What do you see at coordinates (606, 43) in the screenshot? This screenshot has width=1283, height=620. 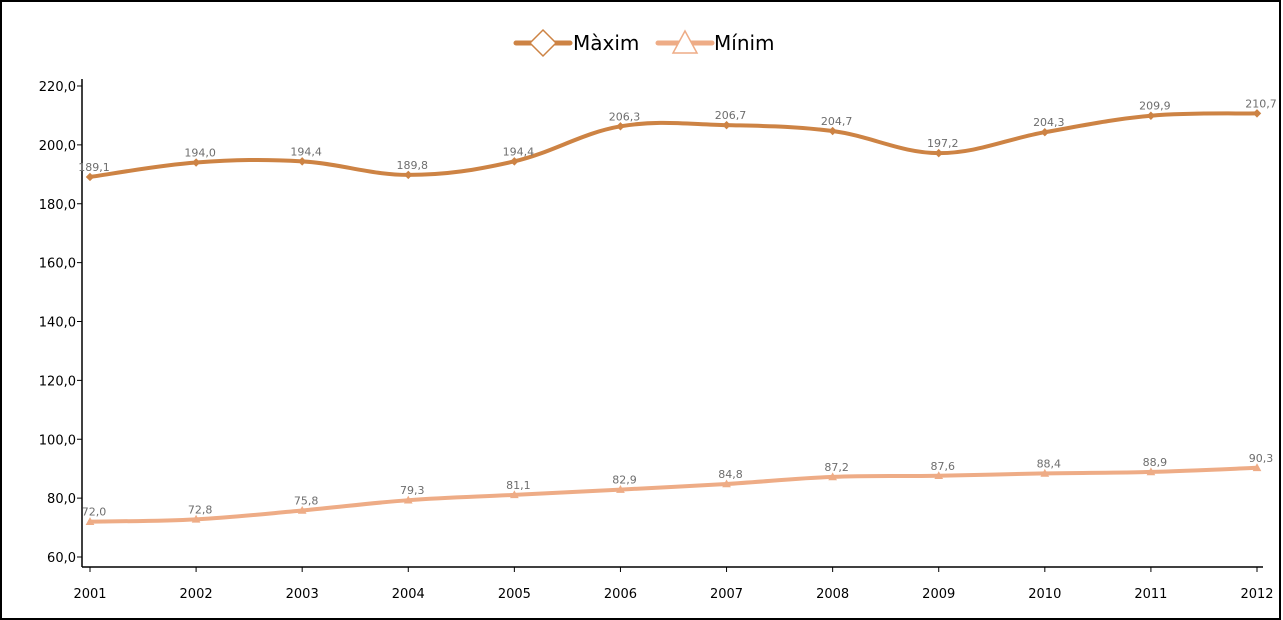 I see `legend-label-maxim: Màxim` at bounding box center [606, 43].